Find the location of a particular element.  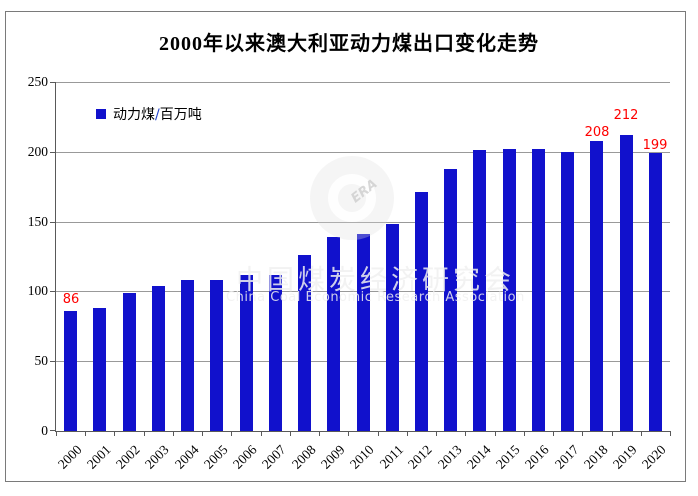

bar-2019 is located at coordinates (626, 283).